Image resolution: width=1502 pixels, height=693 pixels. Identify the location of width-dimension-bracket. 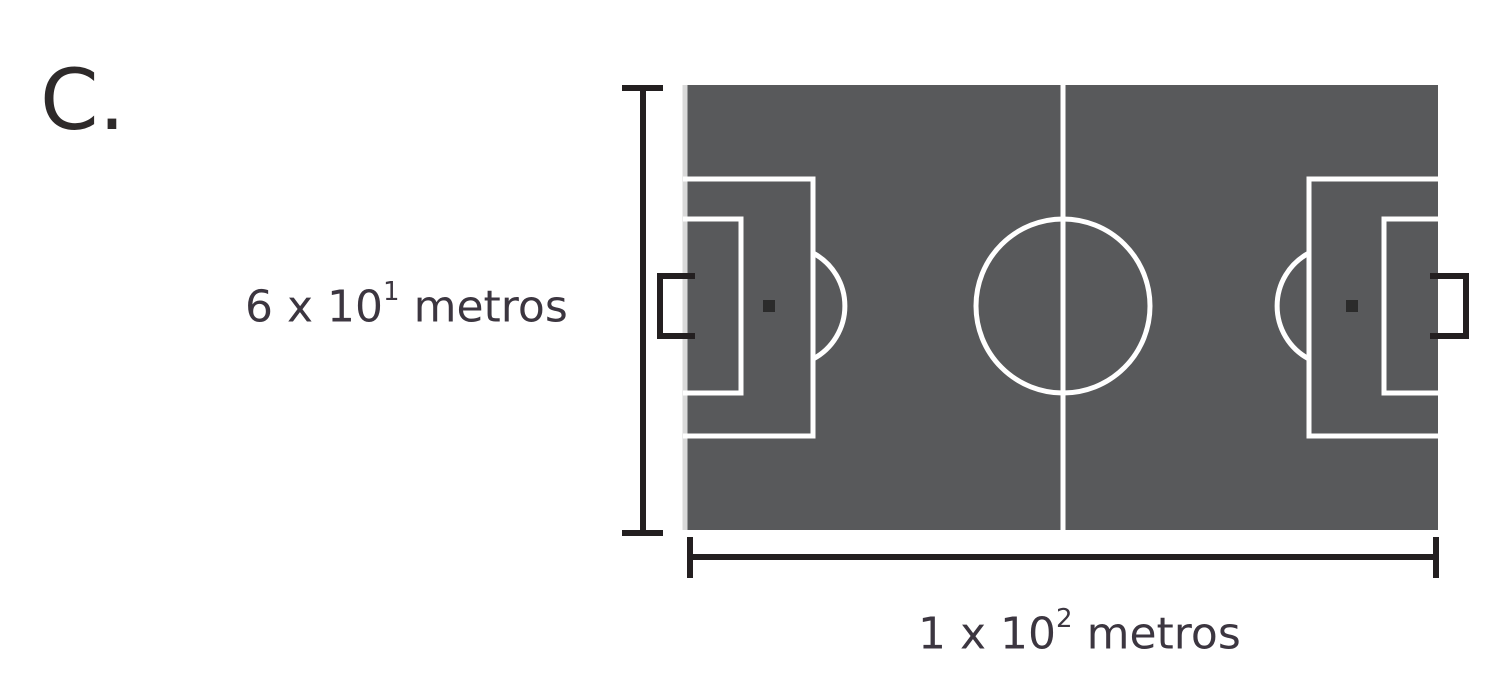
(1063, 557).